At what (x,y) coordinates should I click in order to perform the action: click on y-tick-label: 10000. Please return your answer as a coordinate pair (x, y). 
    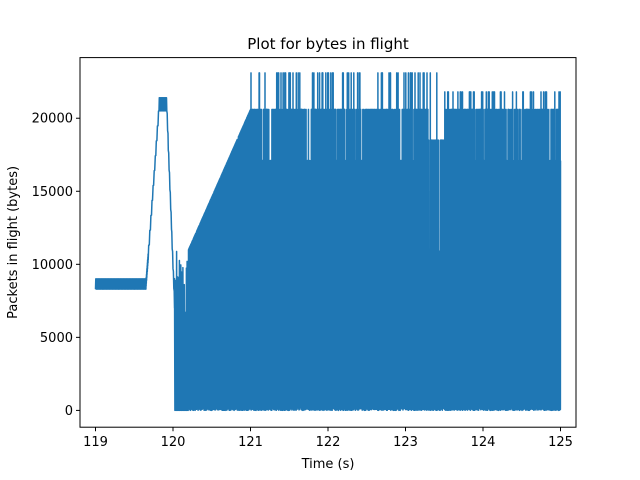
    Looking at the image, I should click on (52, 265).